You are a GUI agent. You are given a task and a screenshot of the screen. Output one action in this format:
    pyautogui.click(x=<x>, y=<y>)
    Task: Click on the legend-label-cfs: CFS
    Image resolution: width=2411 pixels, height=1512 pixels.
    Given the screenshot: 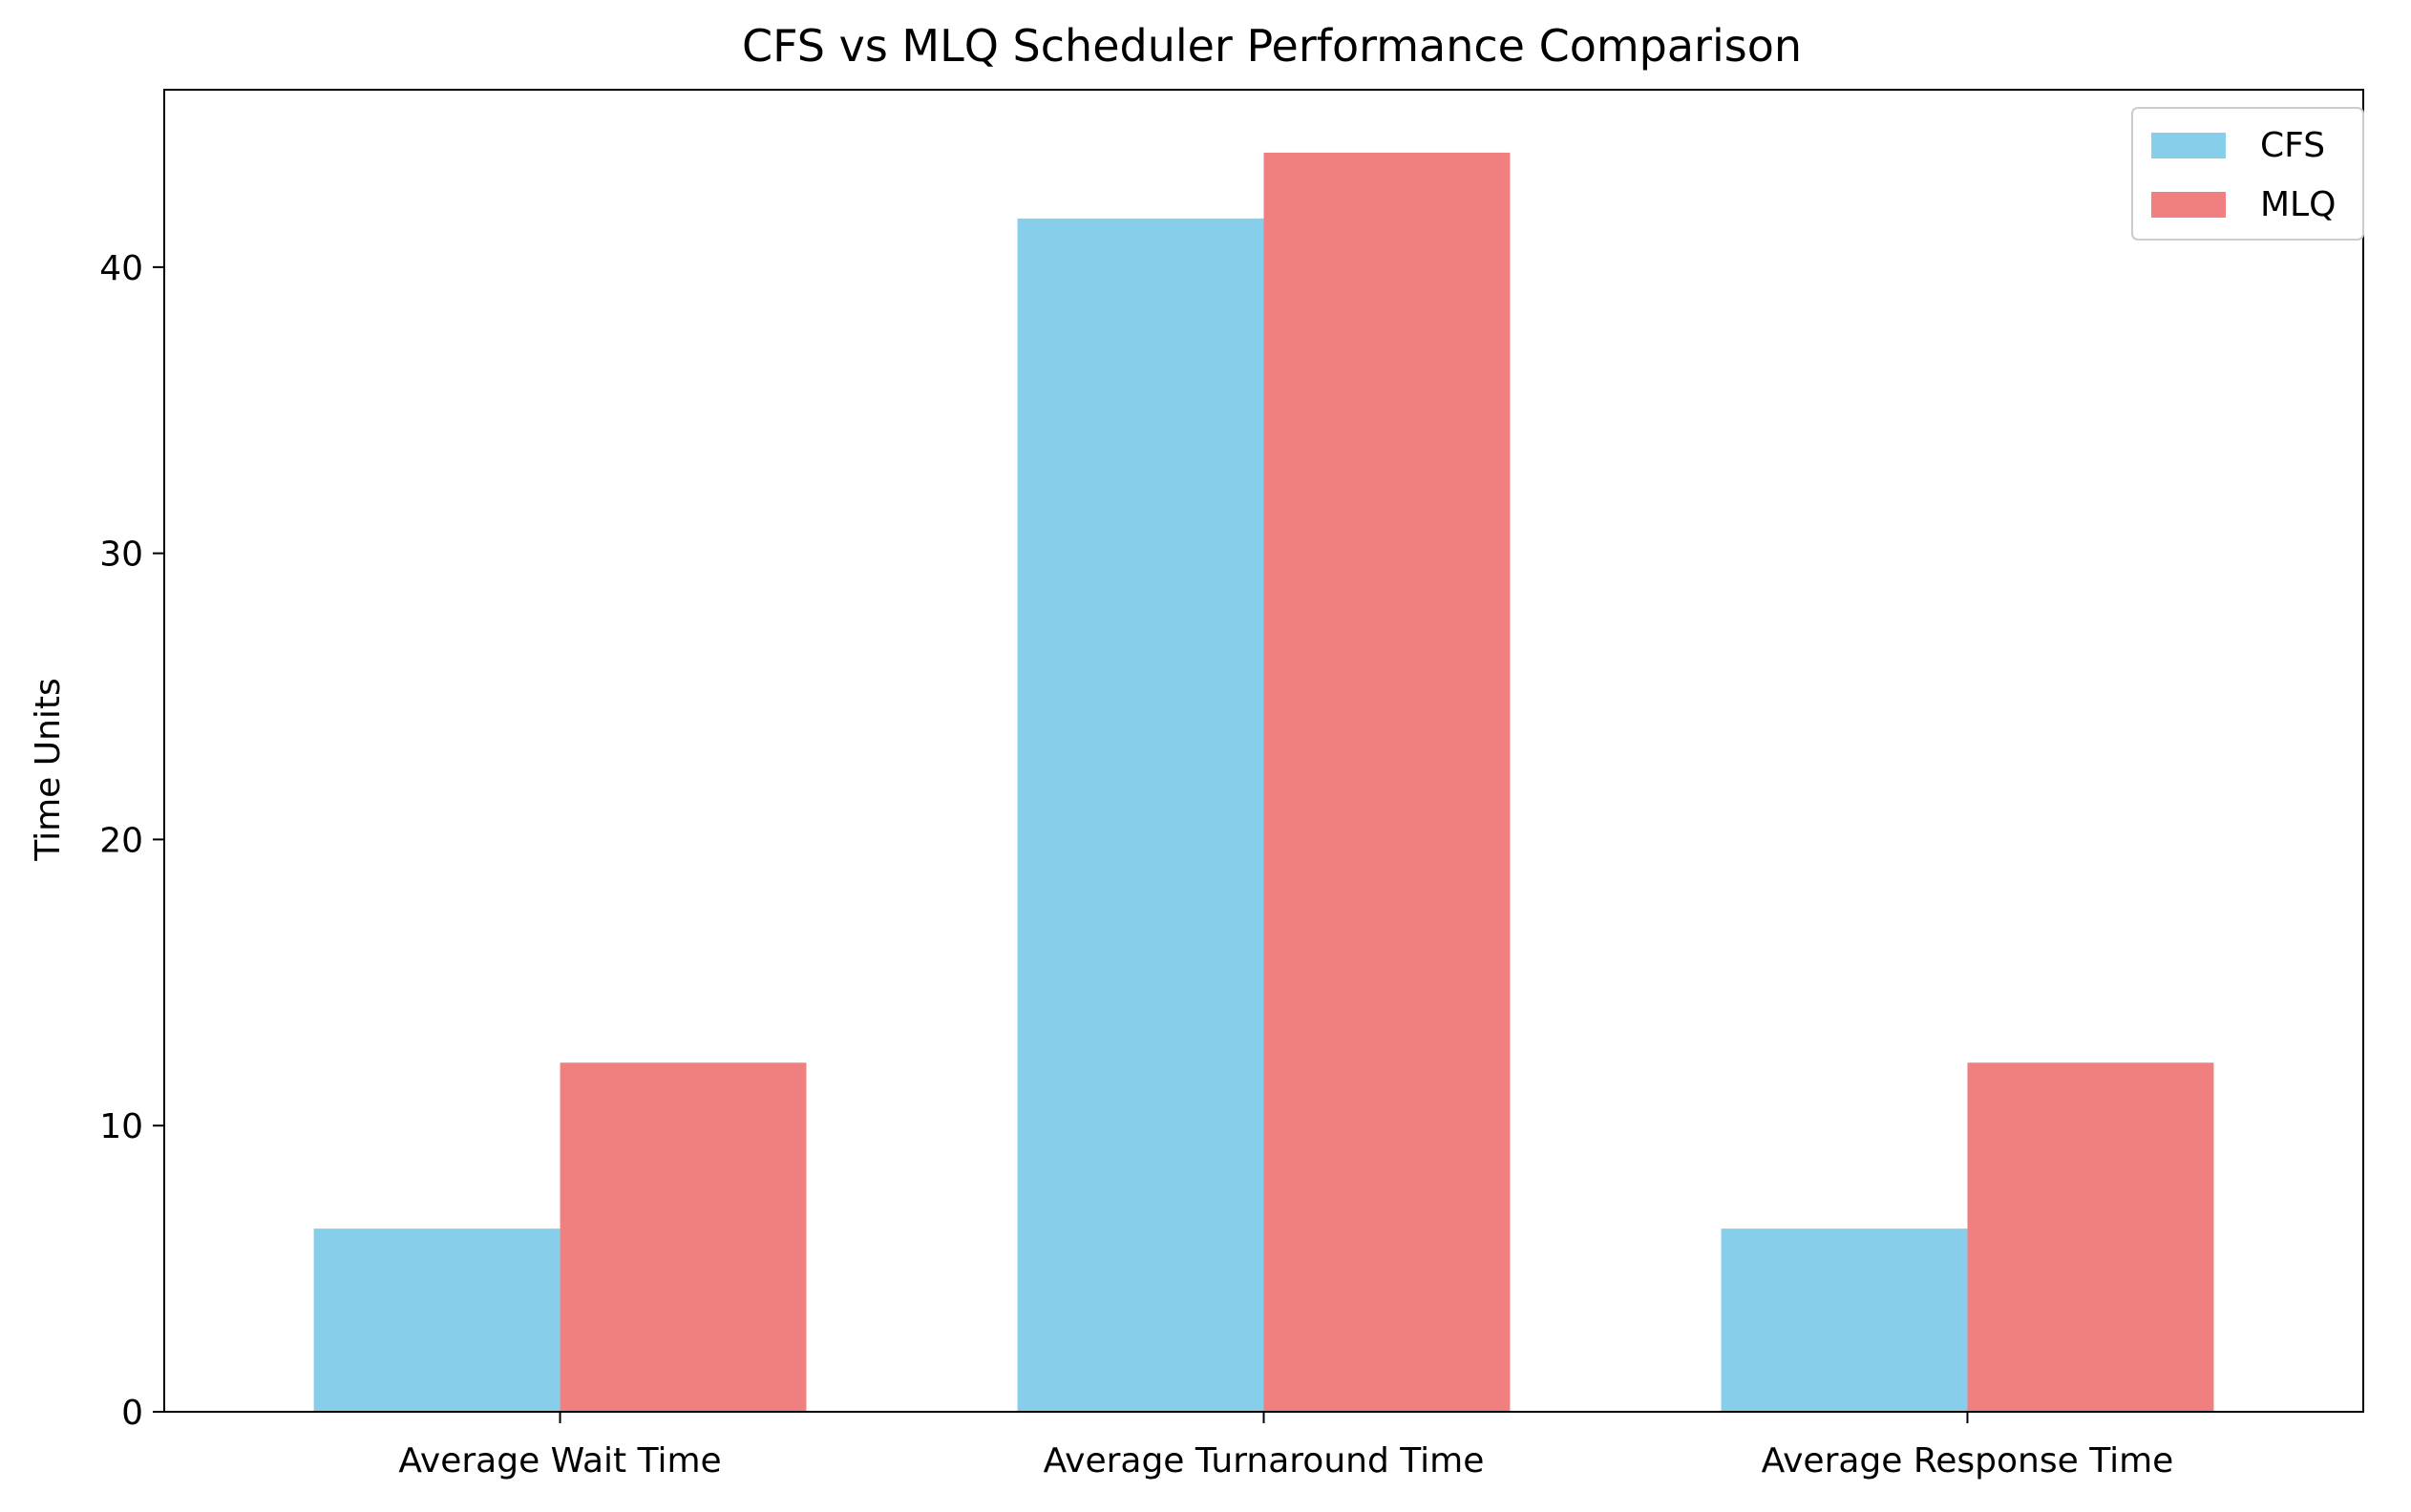 What is the action you would take?
    pyautogui.click(x=2292, y=146)
    